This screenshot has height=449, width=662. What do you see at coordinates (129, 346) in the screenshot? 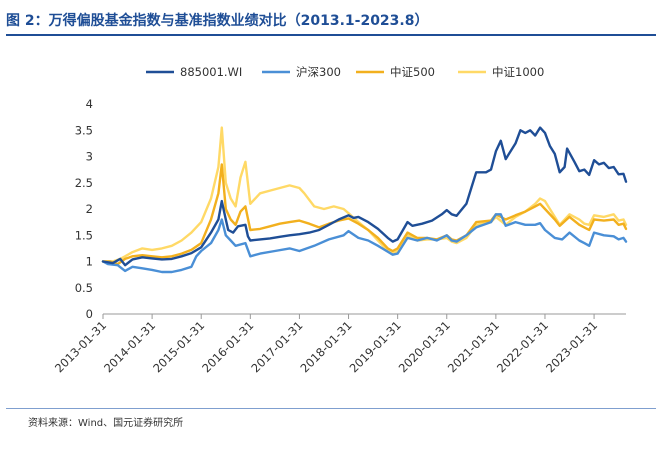
I see `x-tick-label: 2014-01-31` at bounding box center [129, 346].